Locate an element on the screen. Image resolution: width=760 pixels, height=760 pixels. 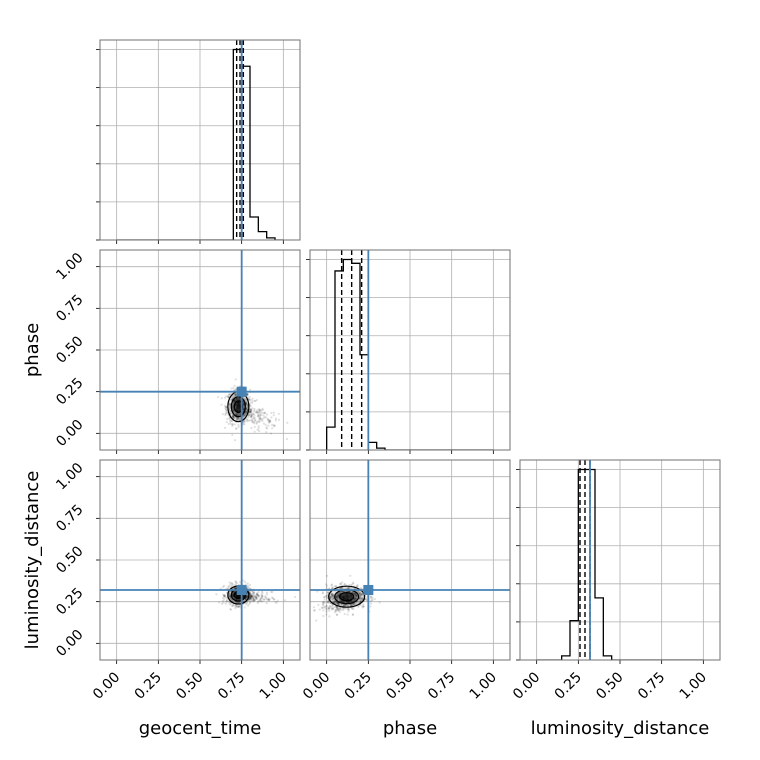
hist-step-luminosity_distance is located at coordinates (620, 564).